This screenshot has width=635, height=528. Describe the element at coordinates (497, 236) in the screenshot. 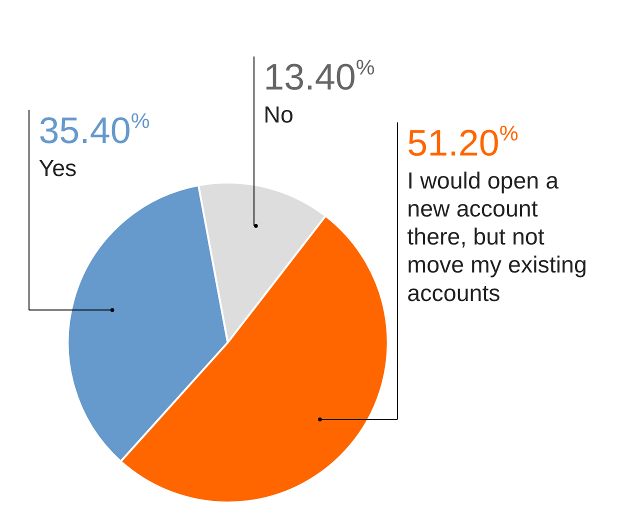

I see `slice-label: I would open a new account there, but not move my existing accounts` at that location.